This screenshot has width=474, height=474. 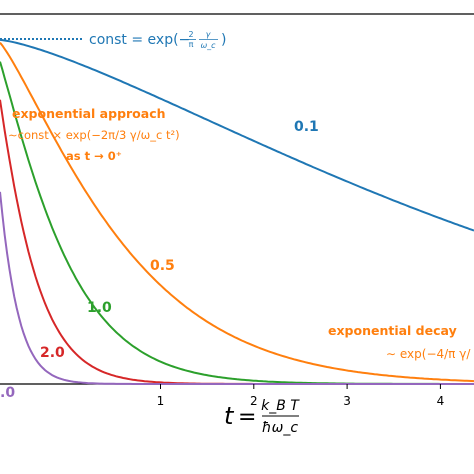 I want to click on approach-formula: ∼const × exp(−2π/3 γ/ω_c t²), so click(x=94, y=135).